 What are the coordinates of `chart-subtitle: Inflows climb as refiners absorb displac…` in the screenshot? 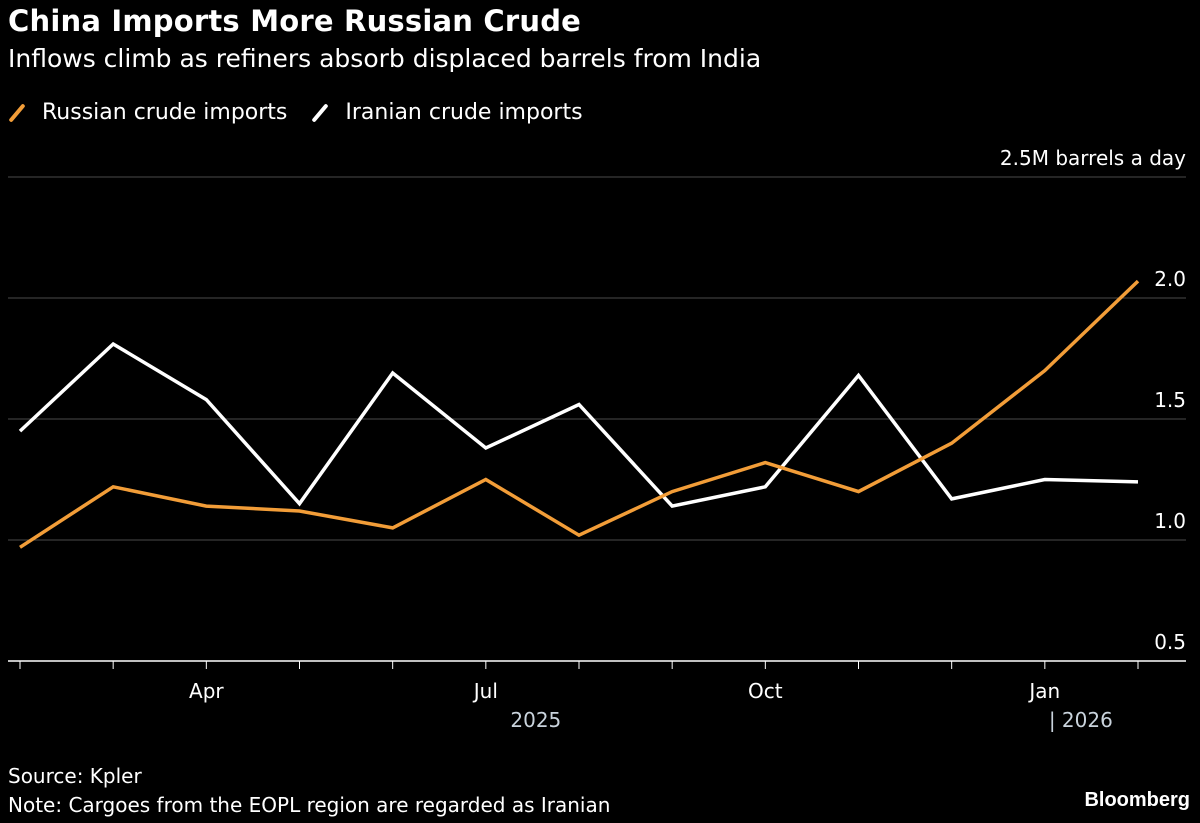 It's located at (385, 58).